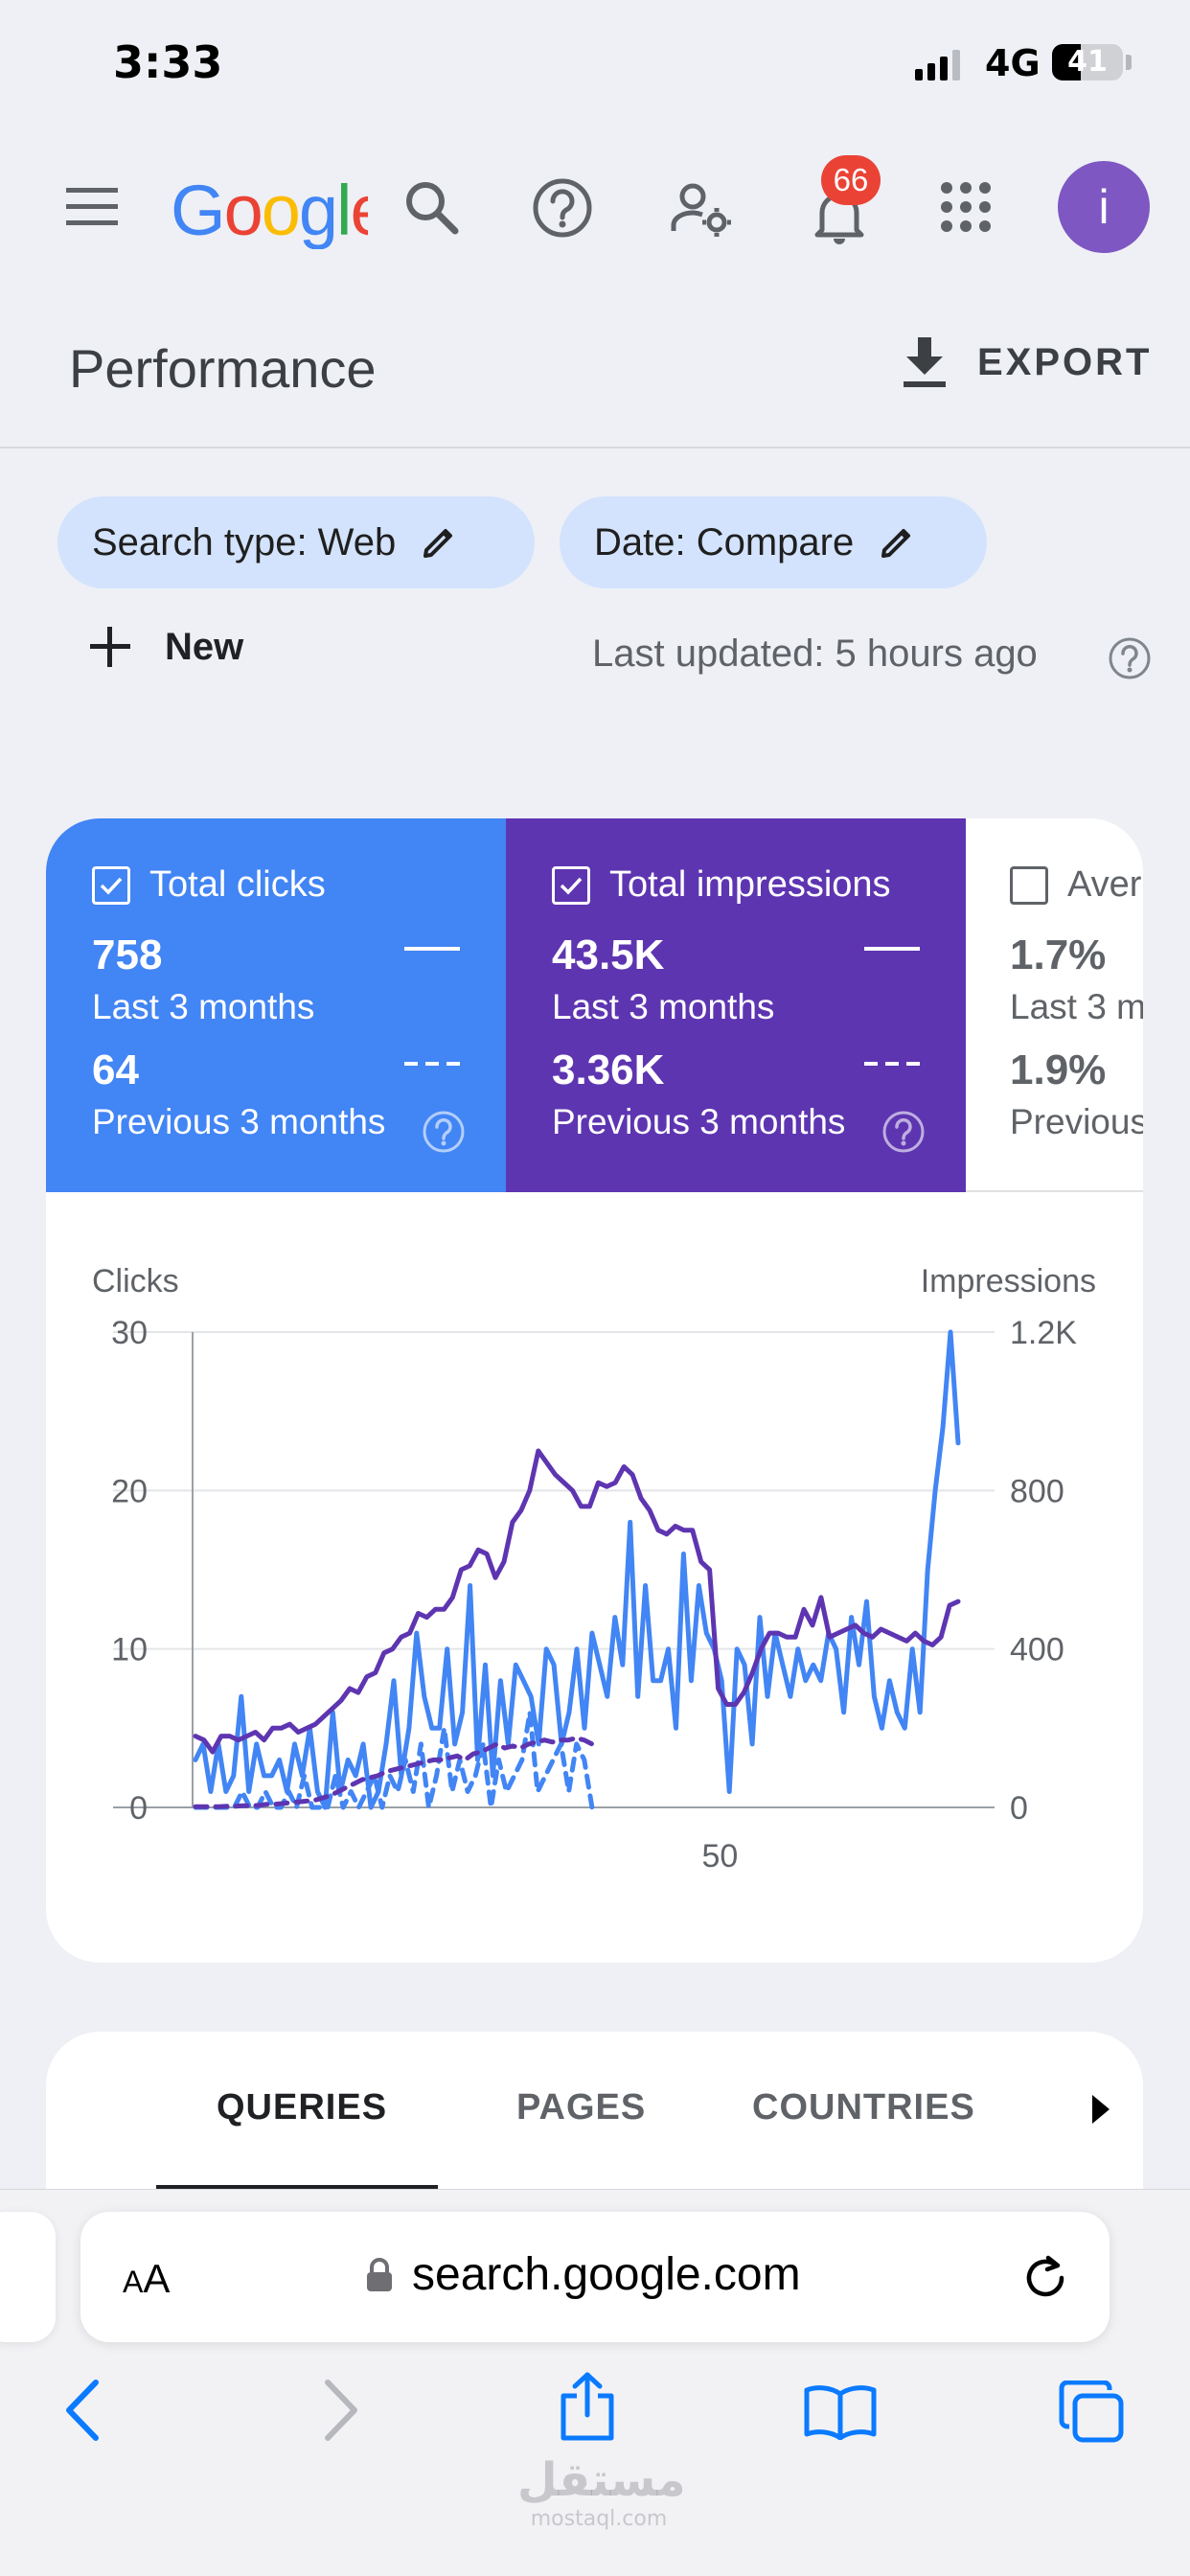  What do you see at coordinates (245, 542) in the screenshot?
I see `search-type-chip-label: Search type: Web` at bounding box center [245, 542].